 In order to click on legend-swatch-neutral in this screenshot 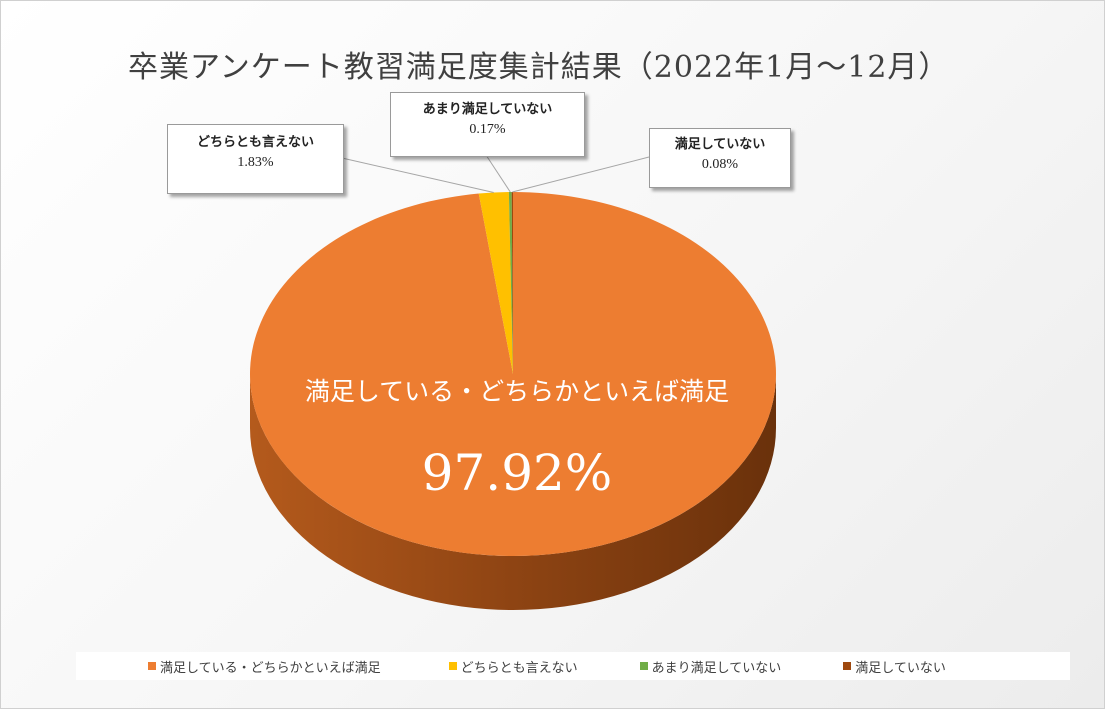, I will do `click(452, 666)`.